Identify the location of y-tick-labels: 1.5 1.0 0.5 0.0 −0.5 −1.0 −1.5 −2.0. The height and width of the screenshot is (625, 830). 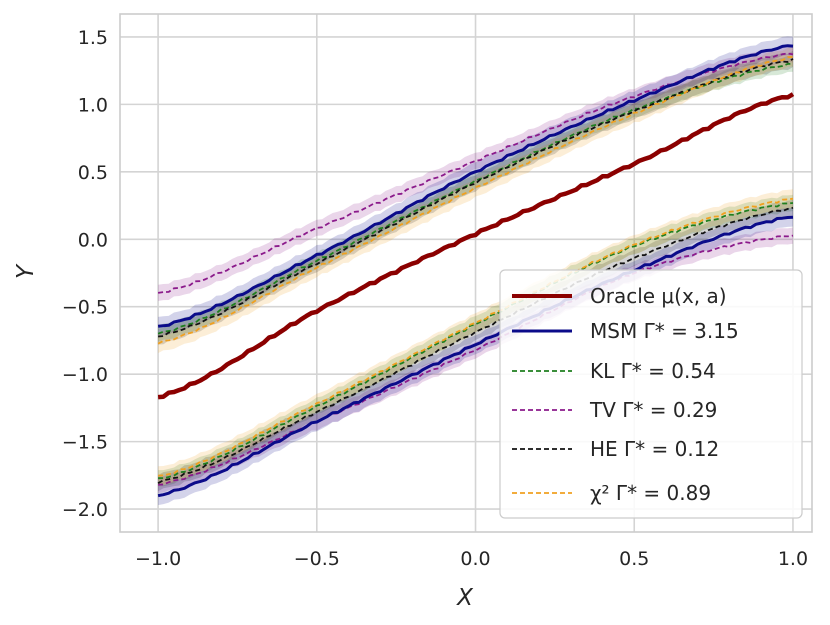
(85, 274).